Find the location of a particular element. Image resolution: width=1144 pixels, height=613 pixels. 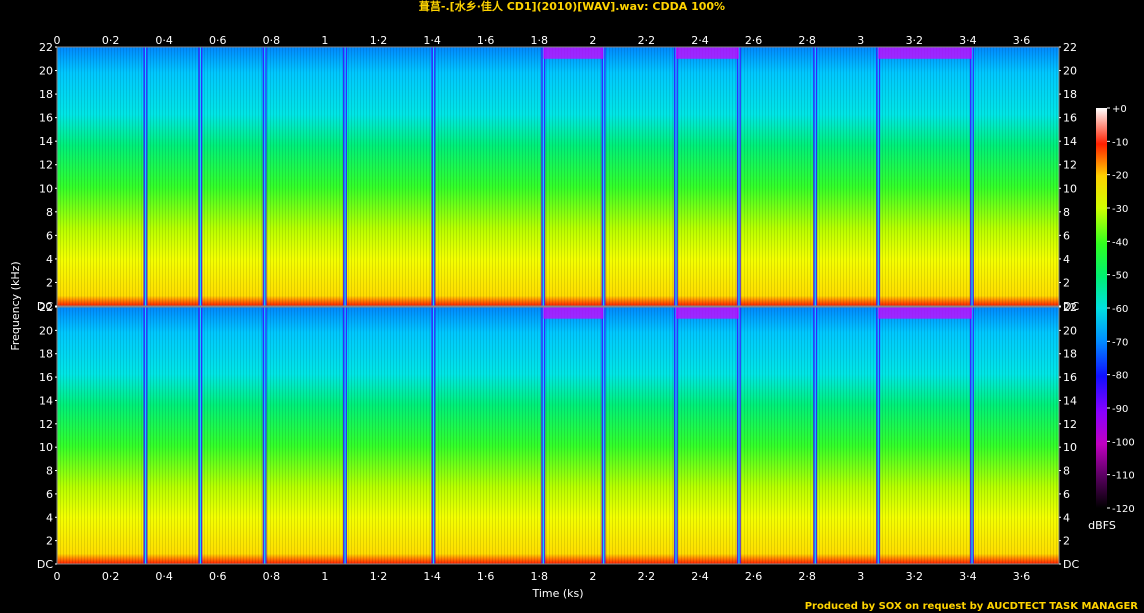

colorbar-tick-label: -110 is located at coordinates (1123, 476).